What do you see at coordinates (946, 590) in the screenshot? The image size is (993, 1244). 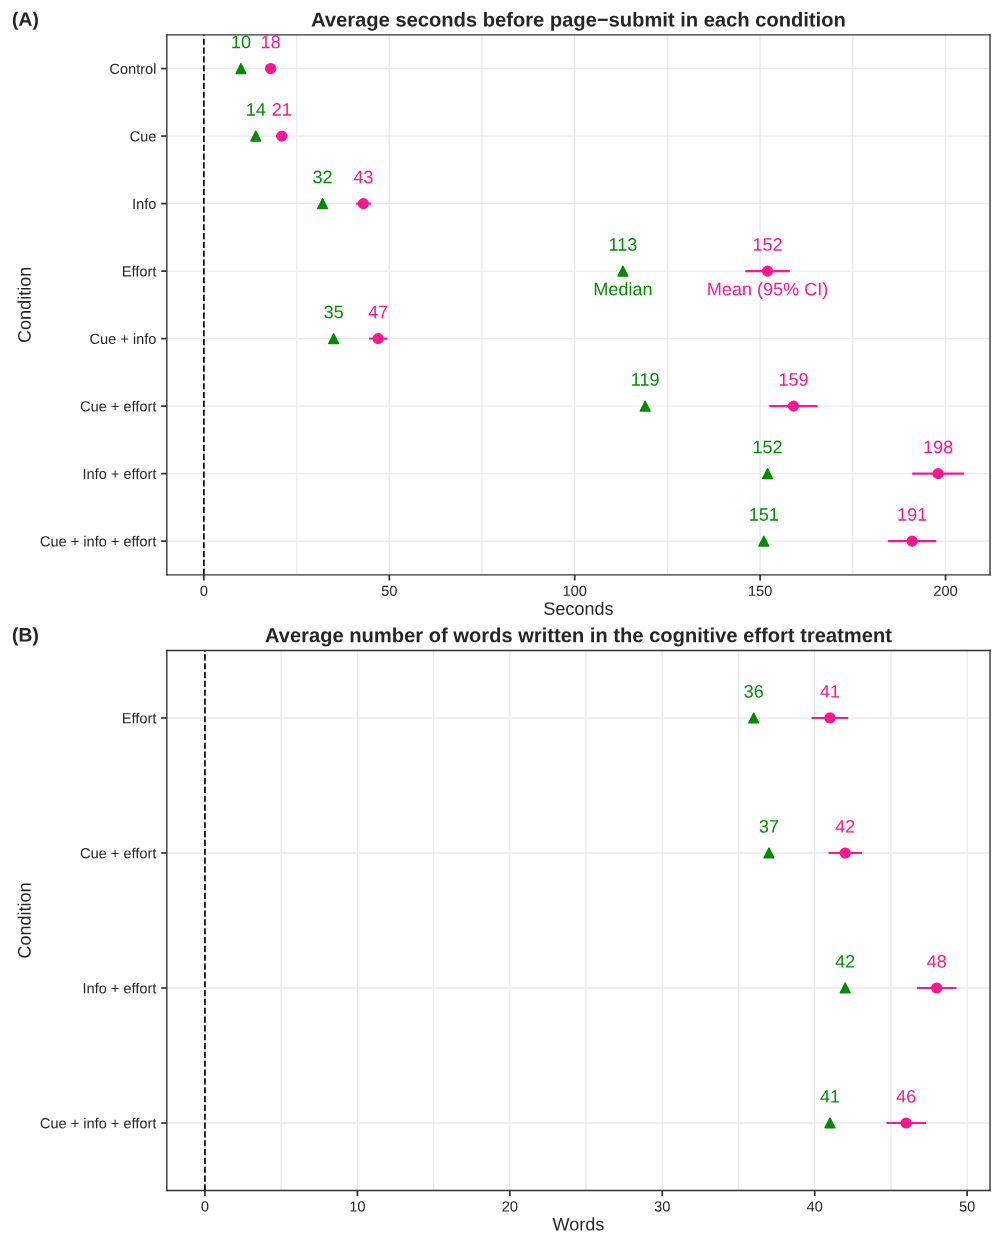 I see `x-tick-label: 200` at bounding box center [946, 590].